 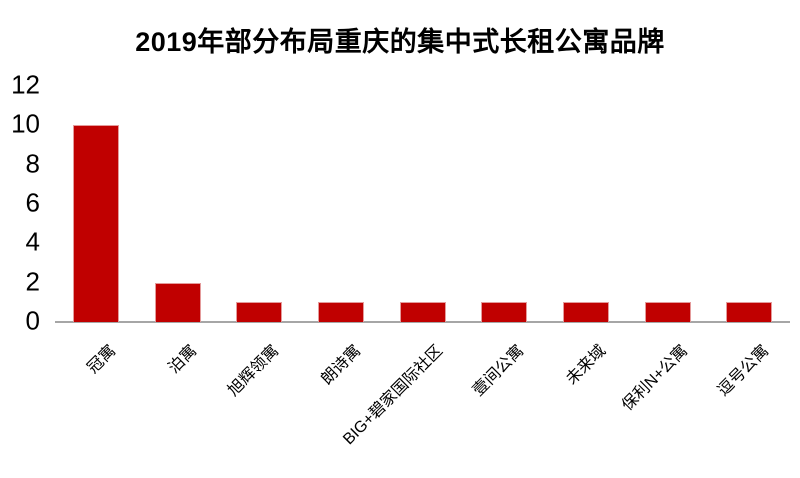 I want to click on chart-title: 2019年部分布局重庆的集中式长租公寓品牌, so click(x=400, y=42).